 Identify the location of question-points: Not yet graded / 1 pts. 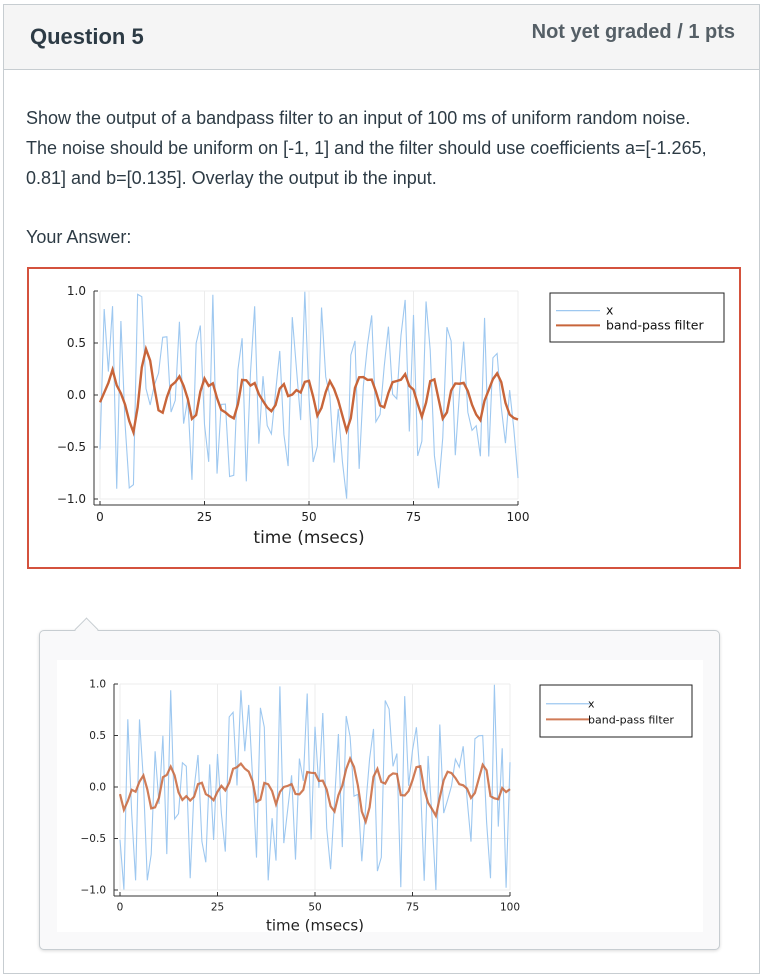
(633, 32).